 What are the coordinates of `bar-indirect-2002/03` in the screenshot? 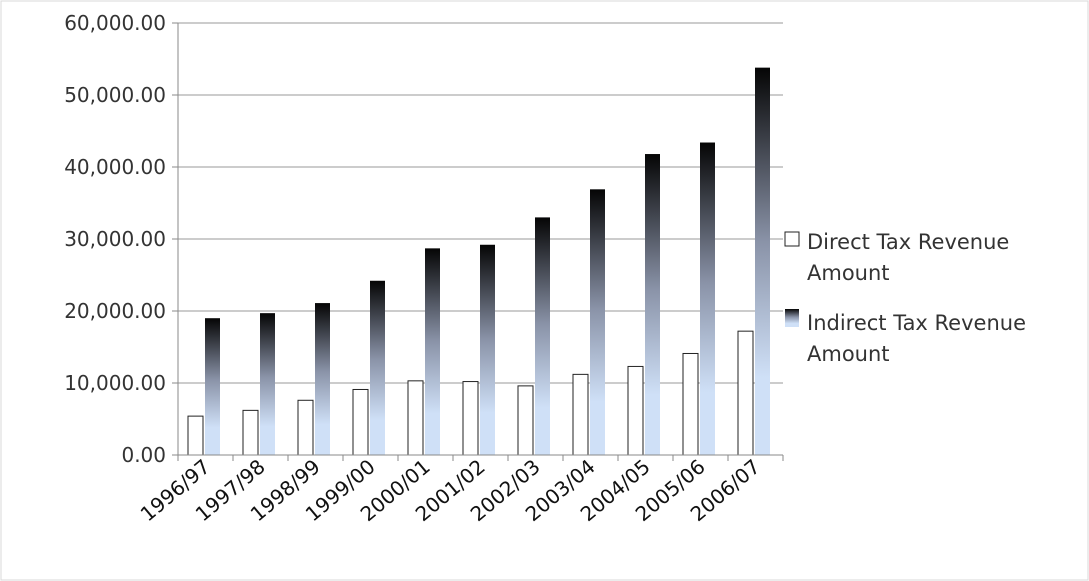 It's located at (542, 336).